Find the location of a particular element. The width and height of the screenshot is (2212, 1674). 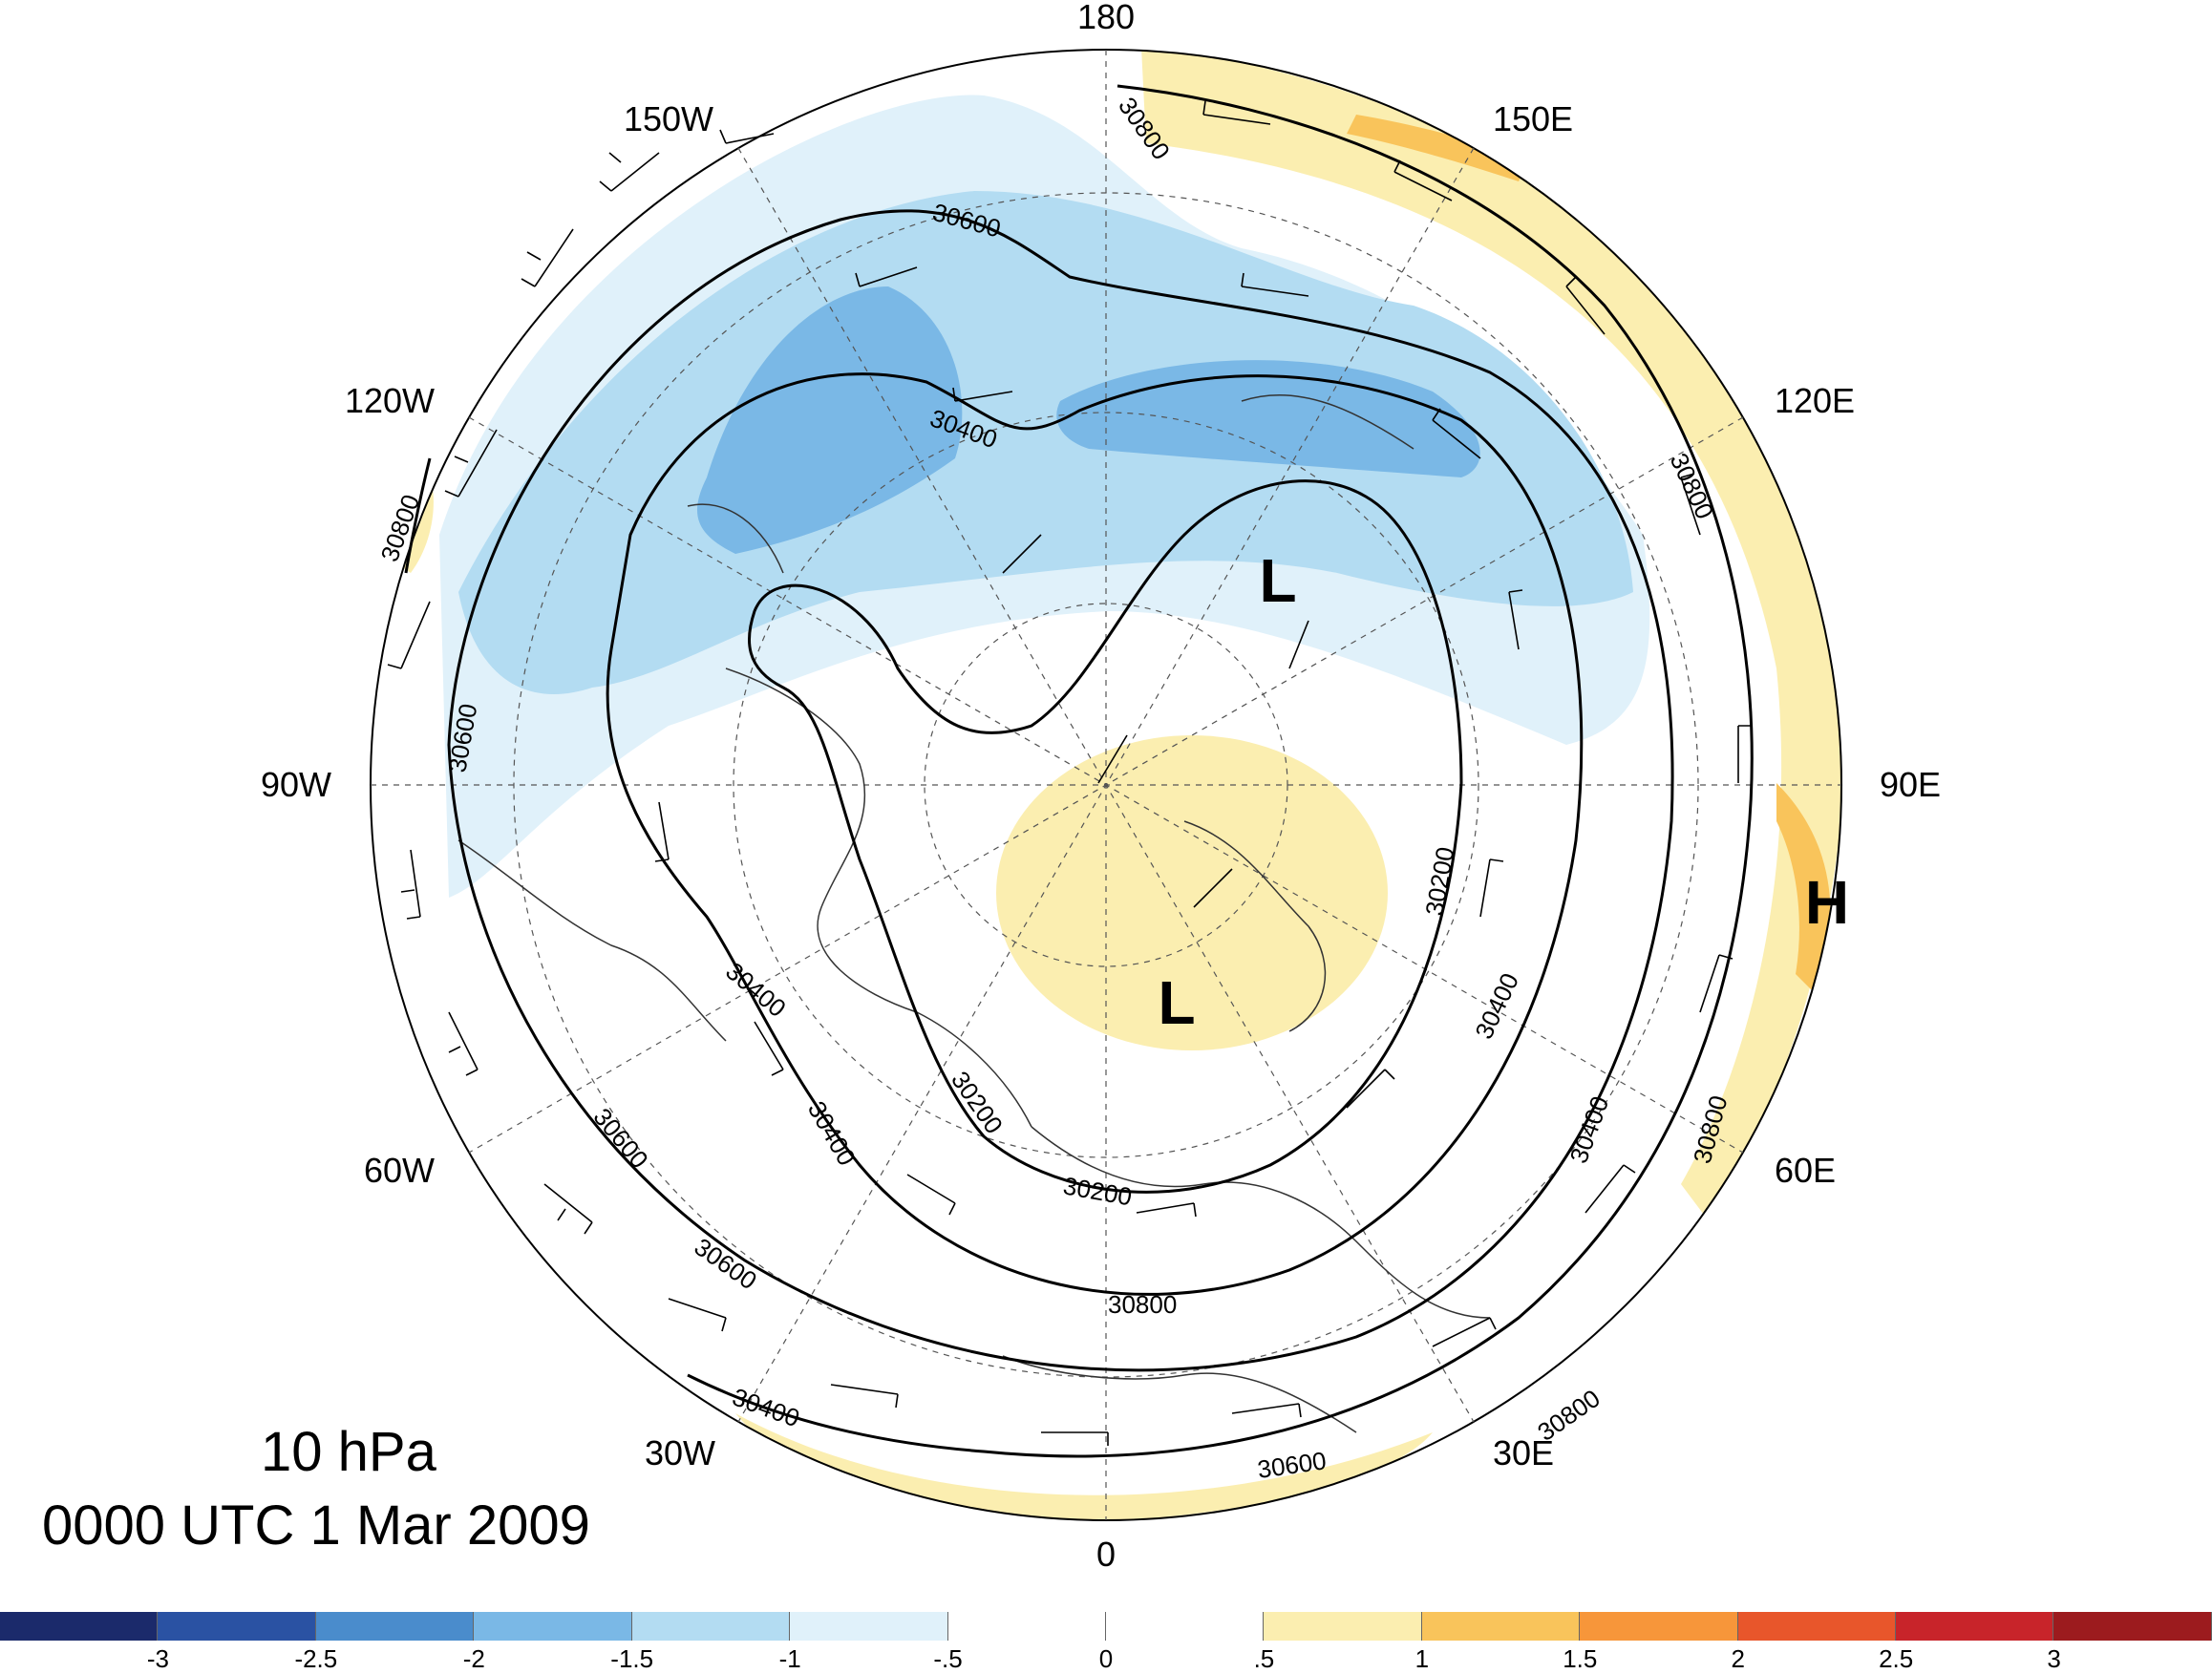

anomaly-deep-blue-west is located at coordinates (830, 420).